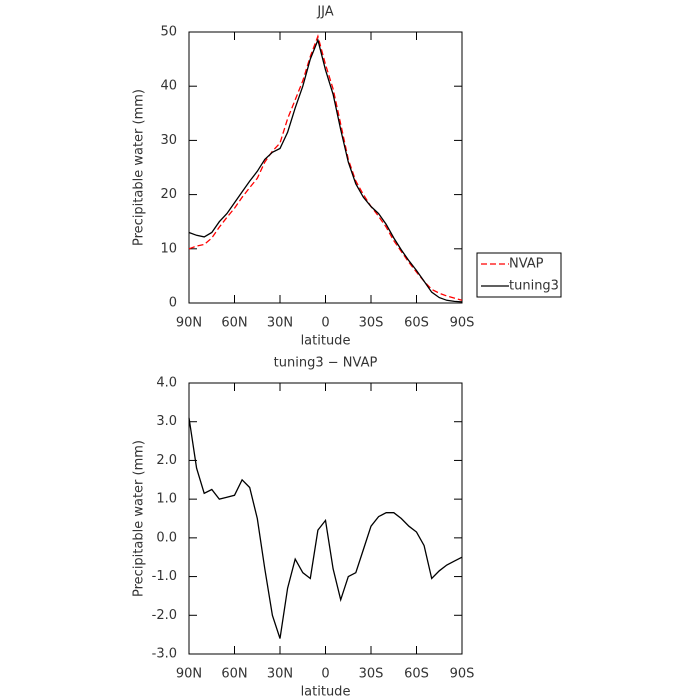  I want to click on y-tick-label: 10, so click(168, 248).